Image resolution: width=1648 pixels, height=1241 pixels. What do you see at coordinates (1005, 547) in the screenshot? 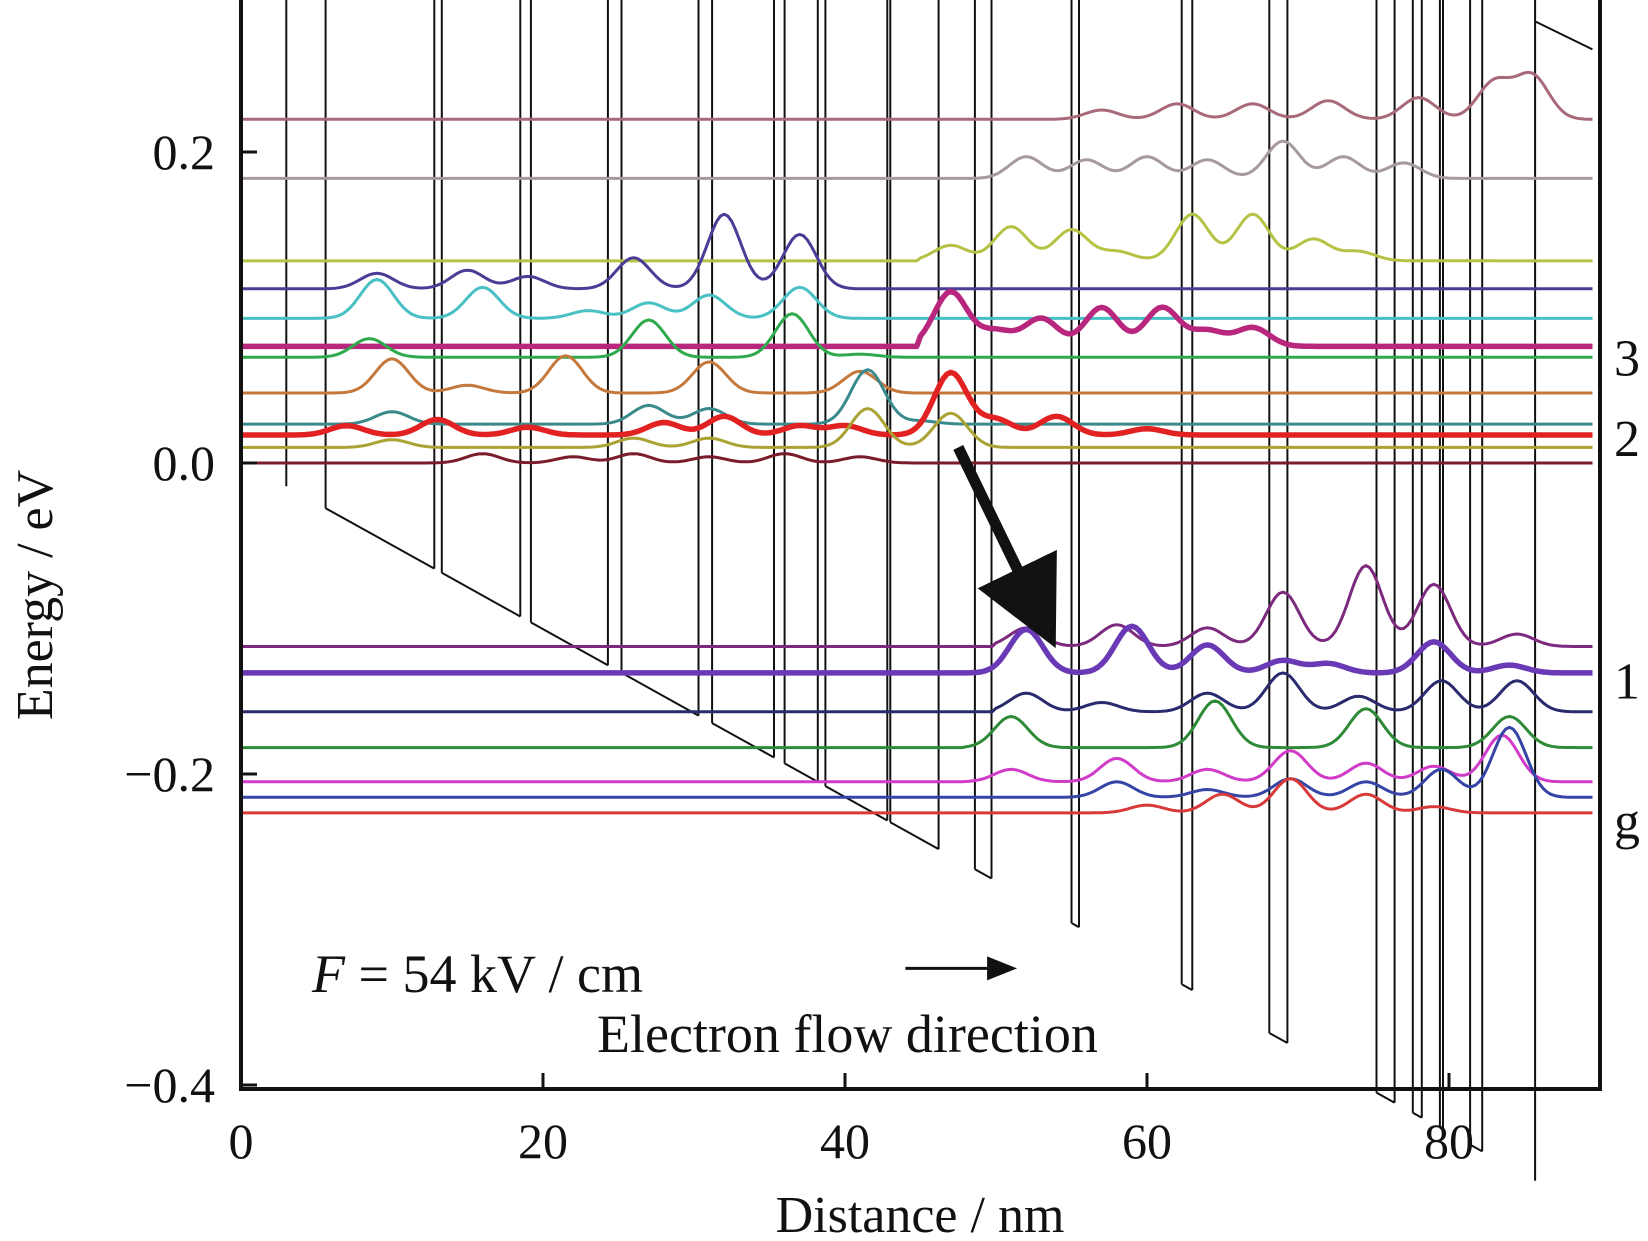
I see `transition-arrow` at bounding box center [1005, 547].